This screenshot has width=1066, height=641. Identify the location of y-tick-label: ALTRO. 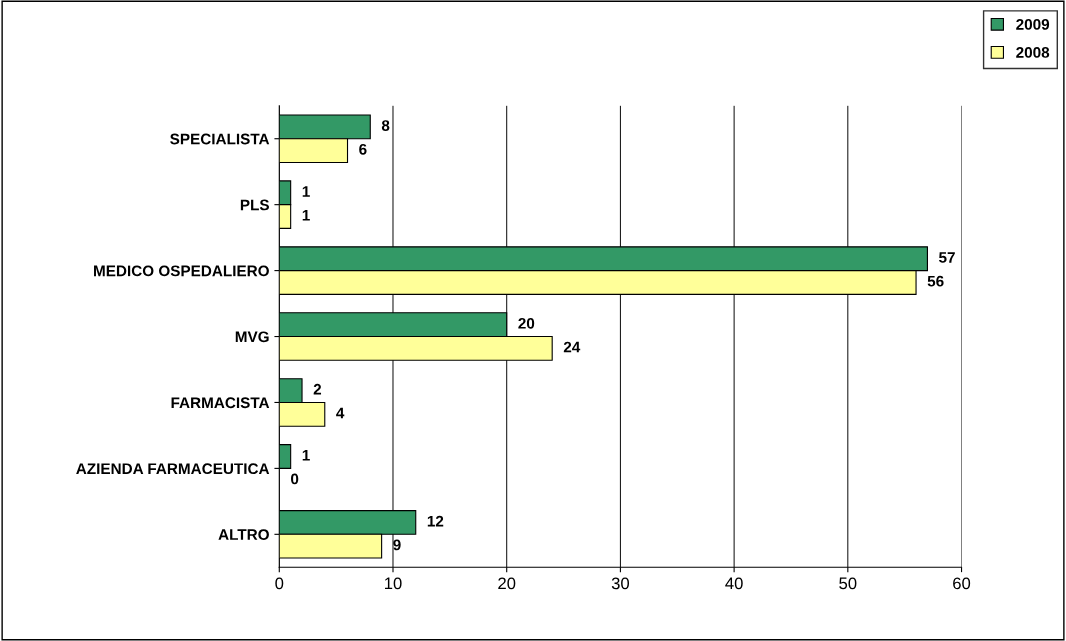
(243, 535).